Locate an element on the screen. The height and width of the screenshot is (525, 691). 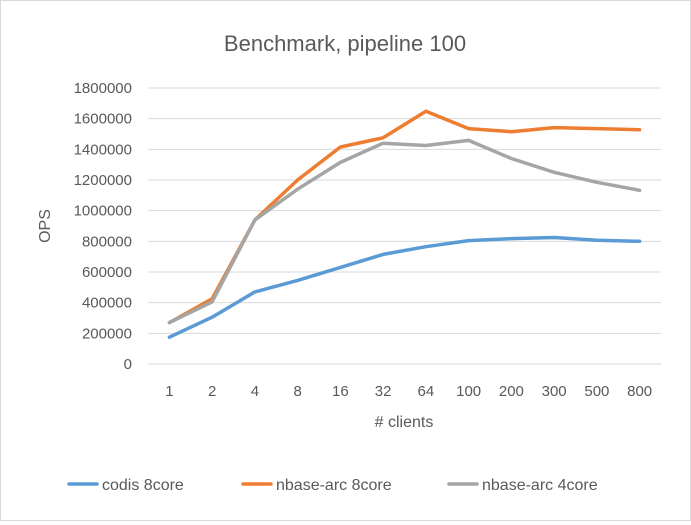
y-tick-label: 1600000 is located at coordinates (103, 119).